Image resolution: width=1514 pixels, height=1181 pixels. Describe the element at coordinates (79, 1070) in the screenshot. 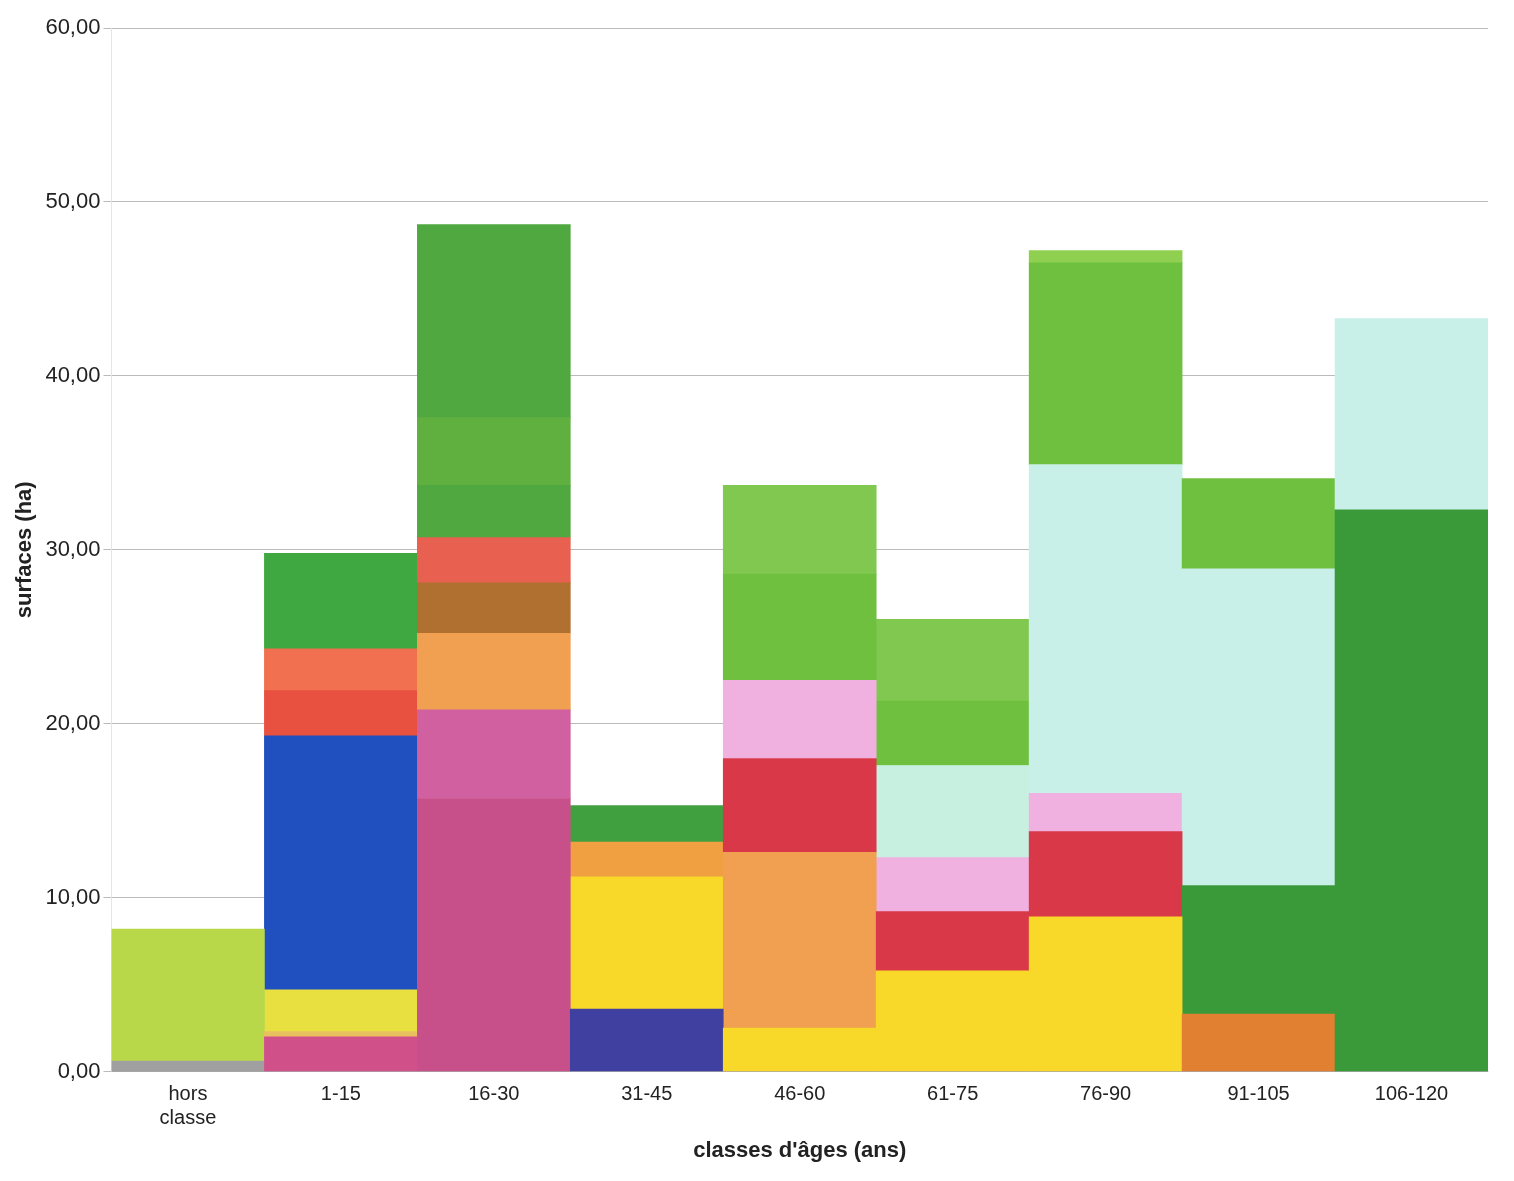

I see `y-tick-label: 0,00` at that location.